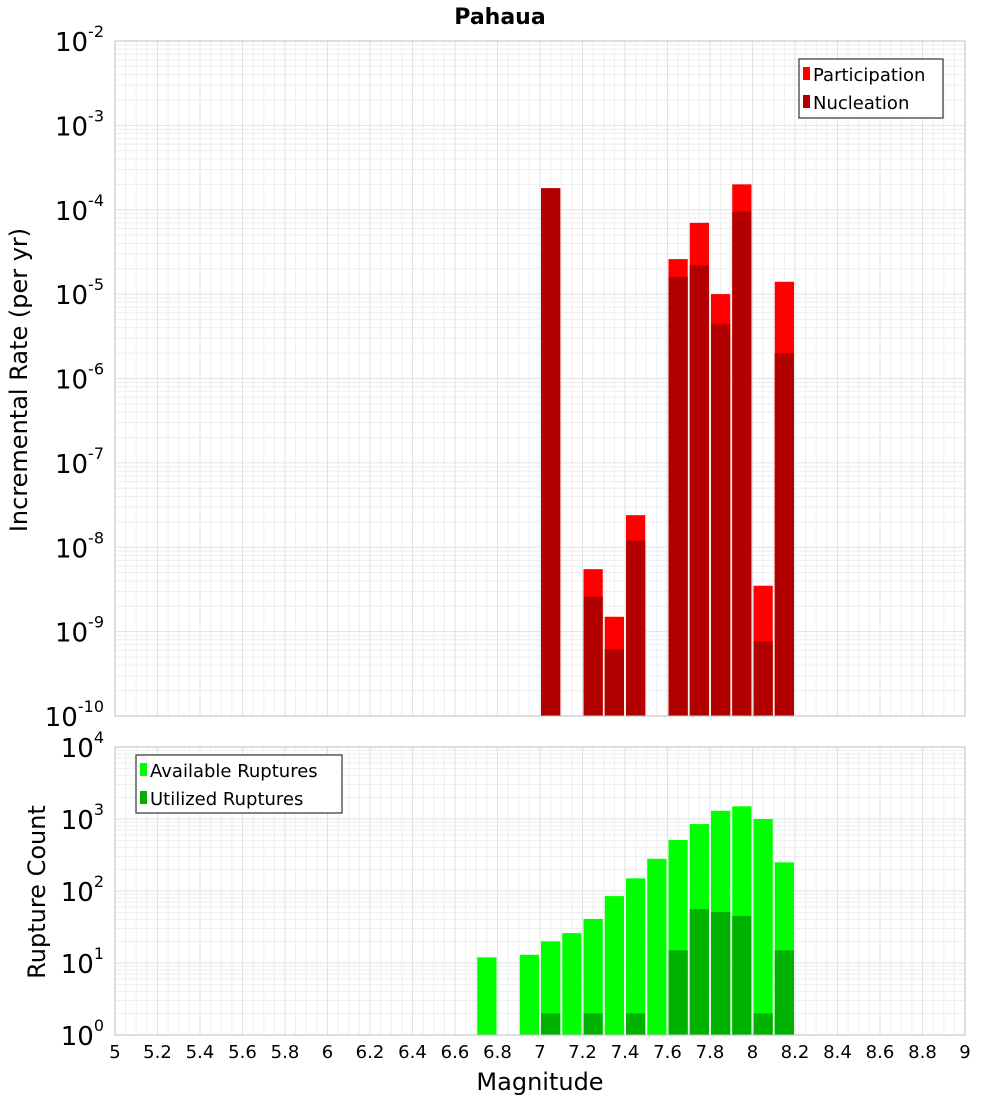  I want to click on x-tick-label: 5.4, so click(200, 1052).